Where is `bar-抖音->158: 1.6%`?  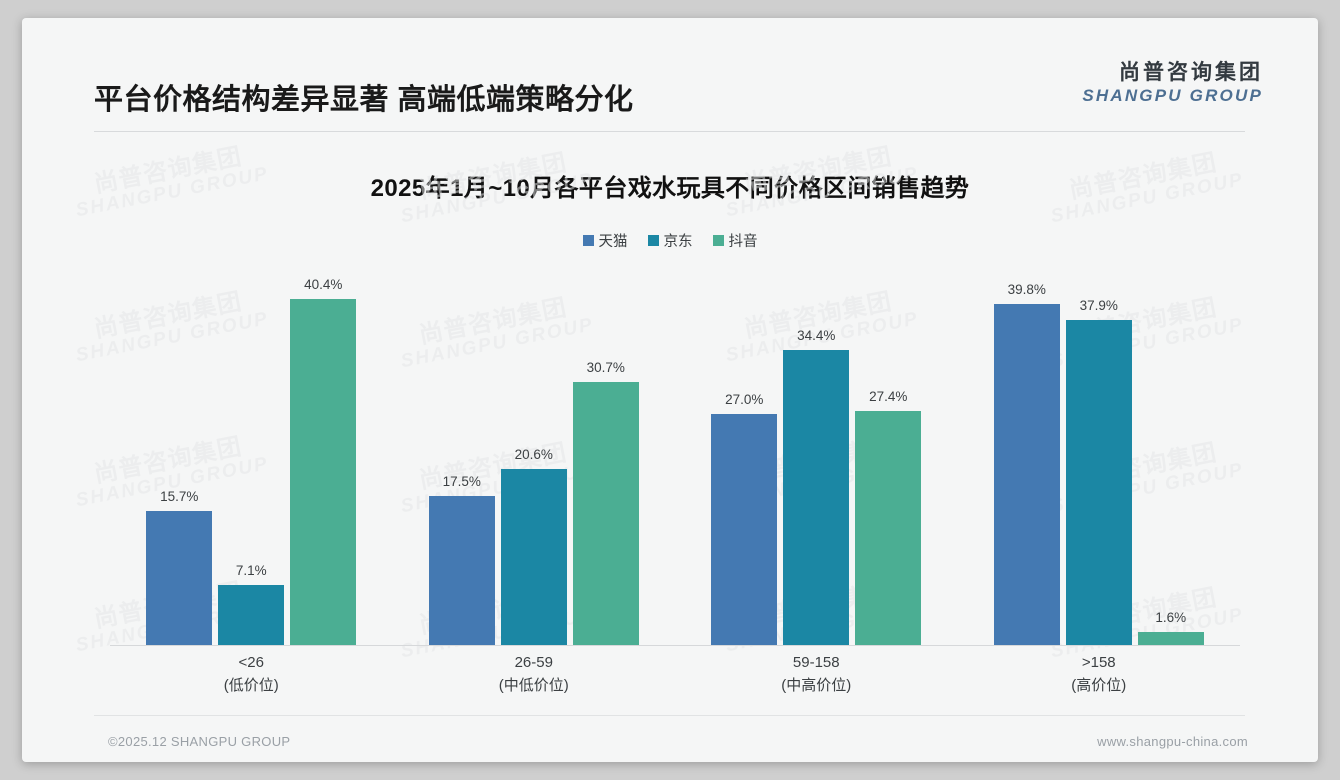
bar-抖音->158: 1.6% is located at coordinates (1170, 457).